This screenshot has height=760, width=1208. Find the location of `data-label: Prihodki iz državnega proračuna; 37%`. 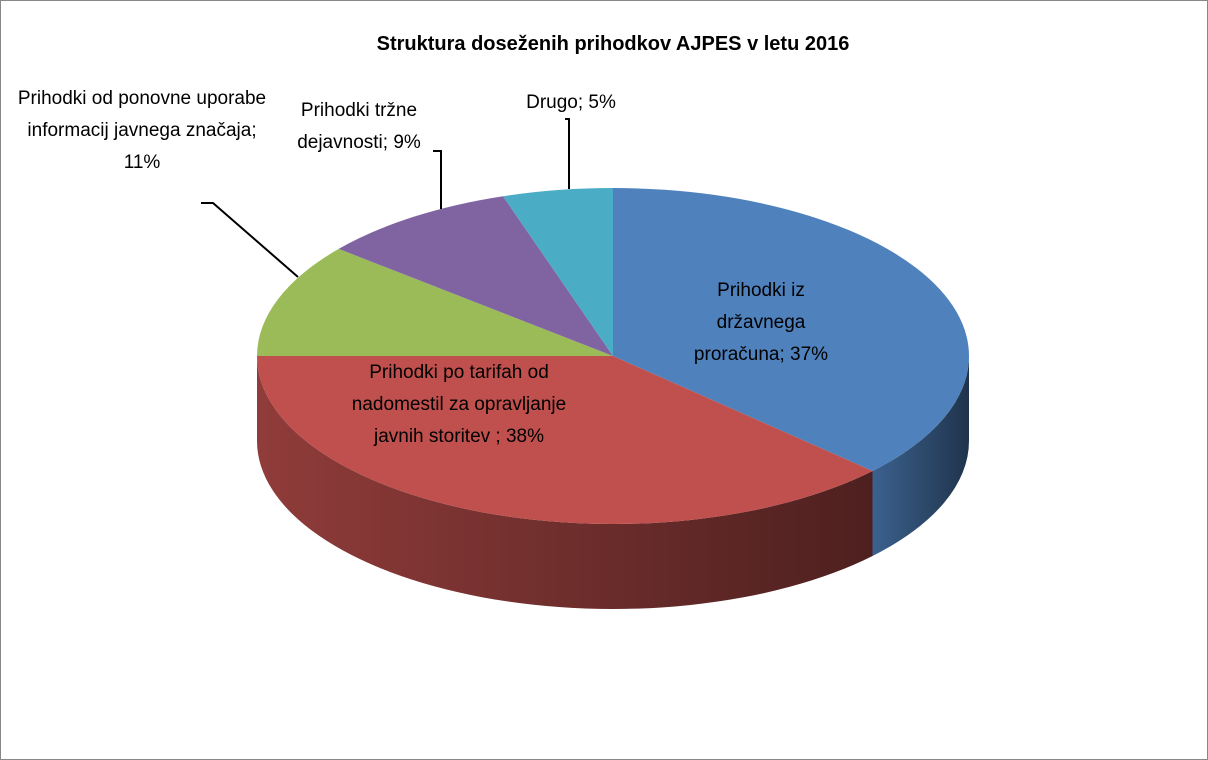

data-label: Prihodki iz državnega proračuna; 37% is located at coordinates (761, 323).